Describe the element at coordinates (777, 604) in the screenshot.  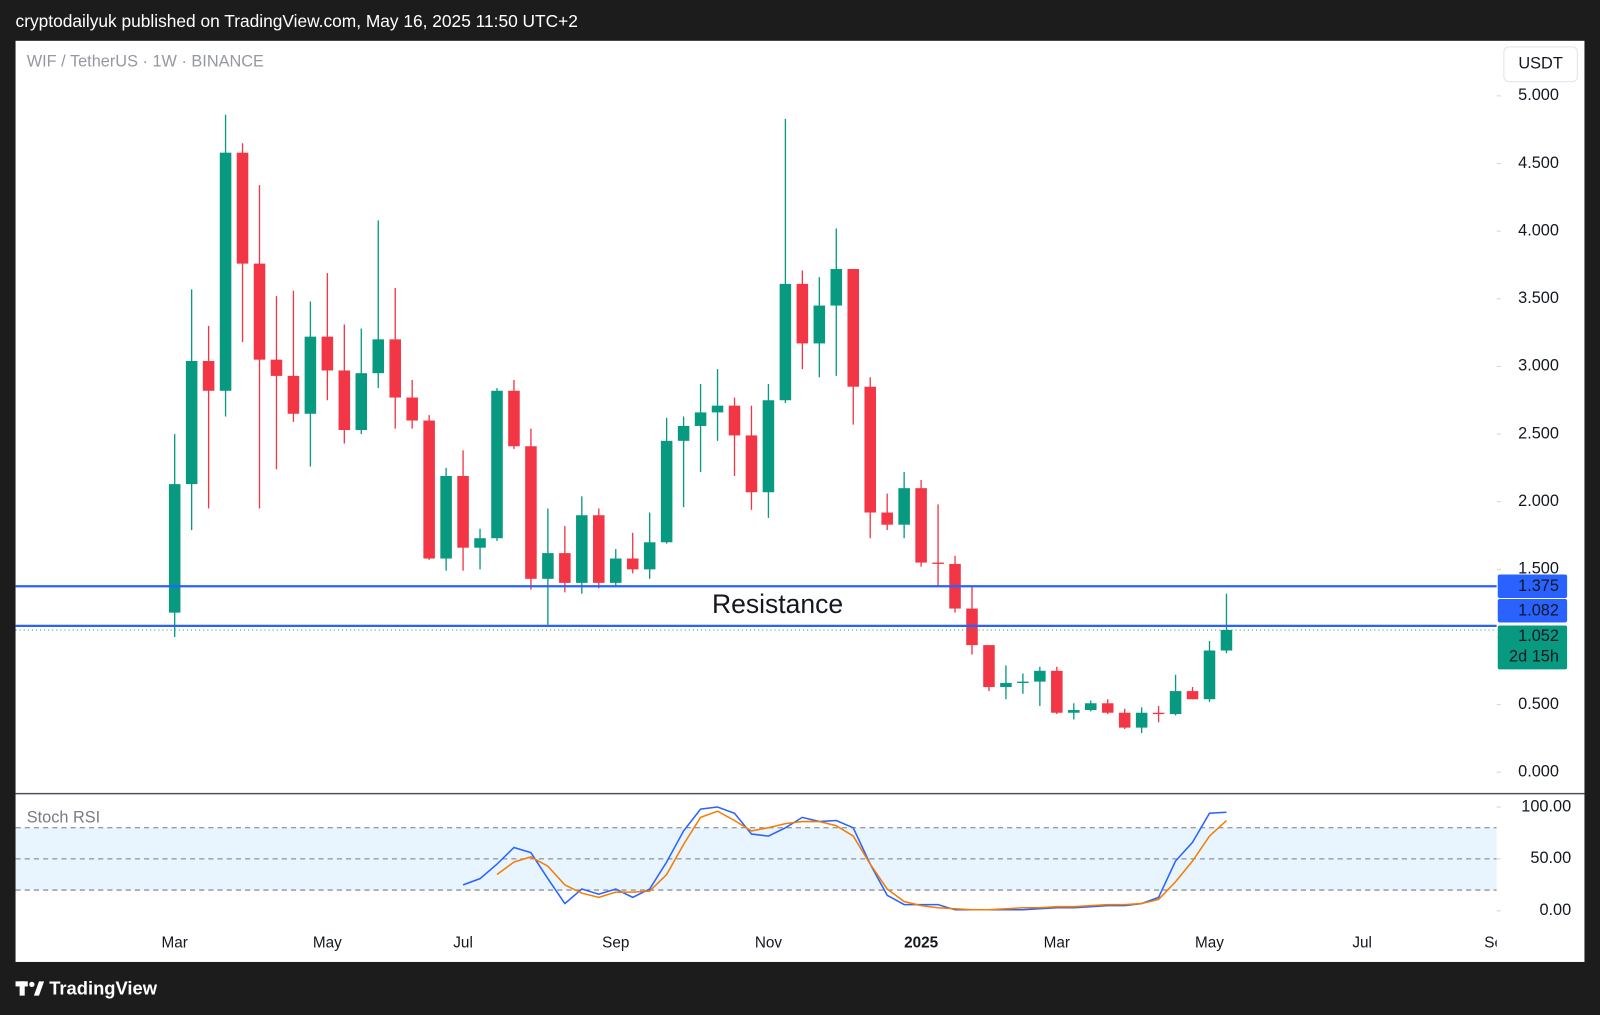
I see `annotation: Resistance` at that location.